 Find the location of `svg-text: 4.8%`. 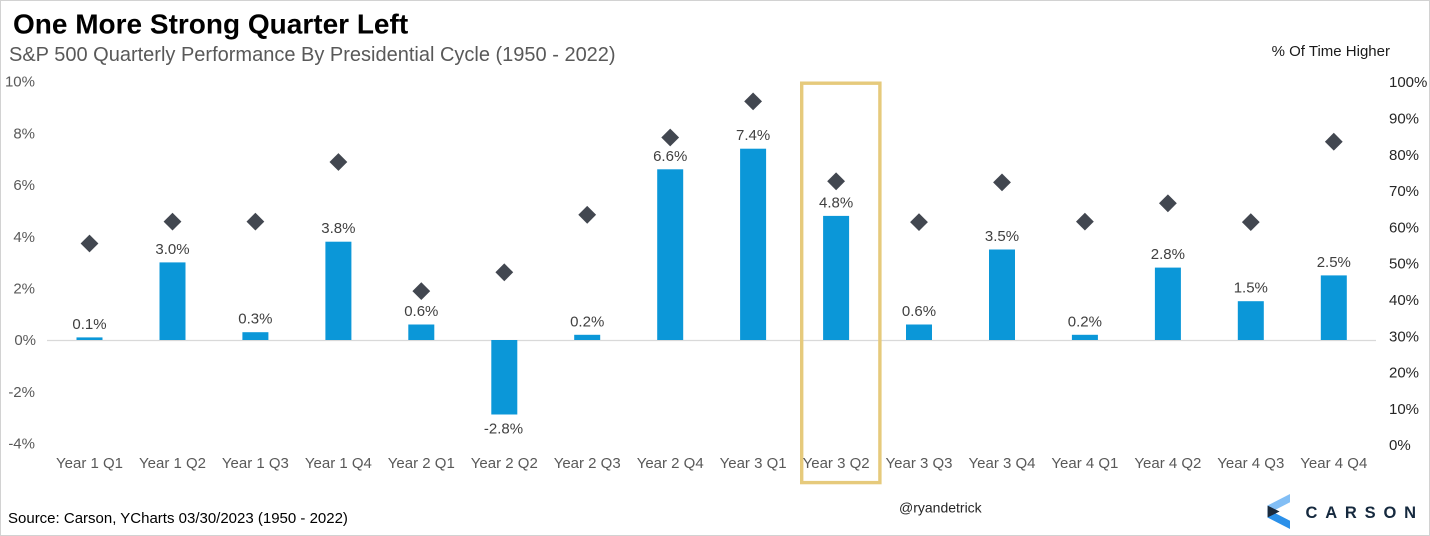

svg-text: 4.8% is located at coordinates (836, 202).